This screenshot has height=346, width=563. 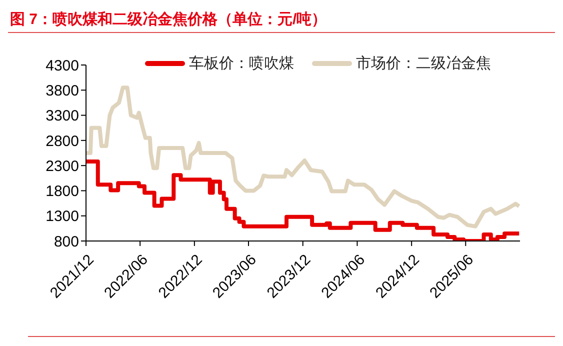 What do you see at coordinates (168, 19) in the screenshot?
I see `chart-title: 图 7：喷吹煤和二级冶金焦价格（单位：元/吨）` at bounding box center [168, 19].